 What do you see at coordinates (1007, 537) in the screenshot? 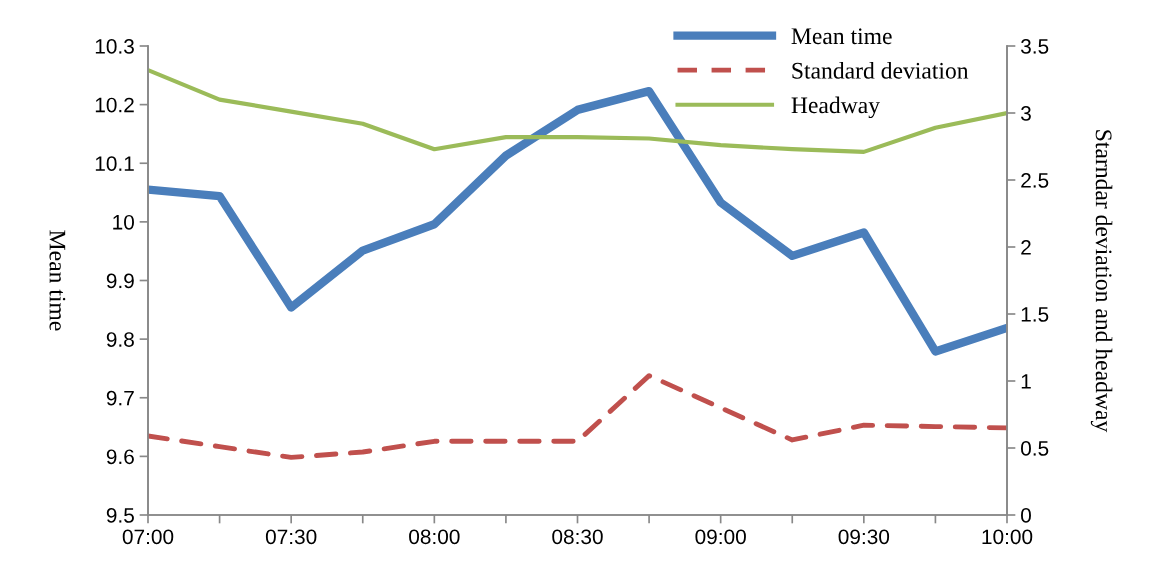
I see `x-tick-label: 10:00` at bounding box center [1007, 537].